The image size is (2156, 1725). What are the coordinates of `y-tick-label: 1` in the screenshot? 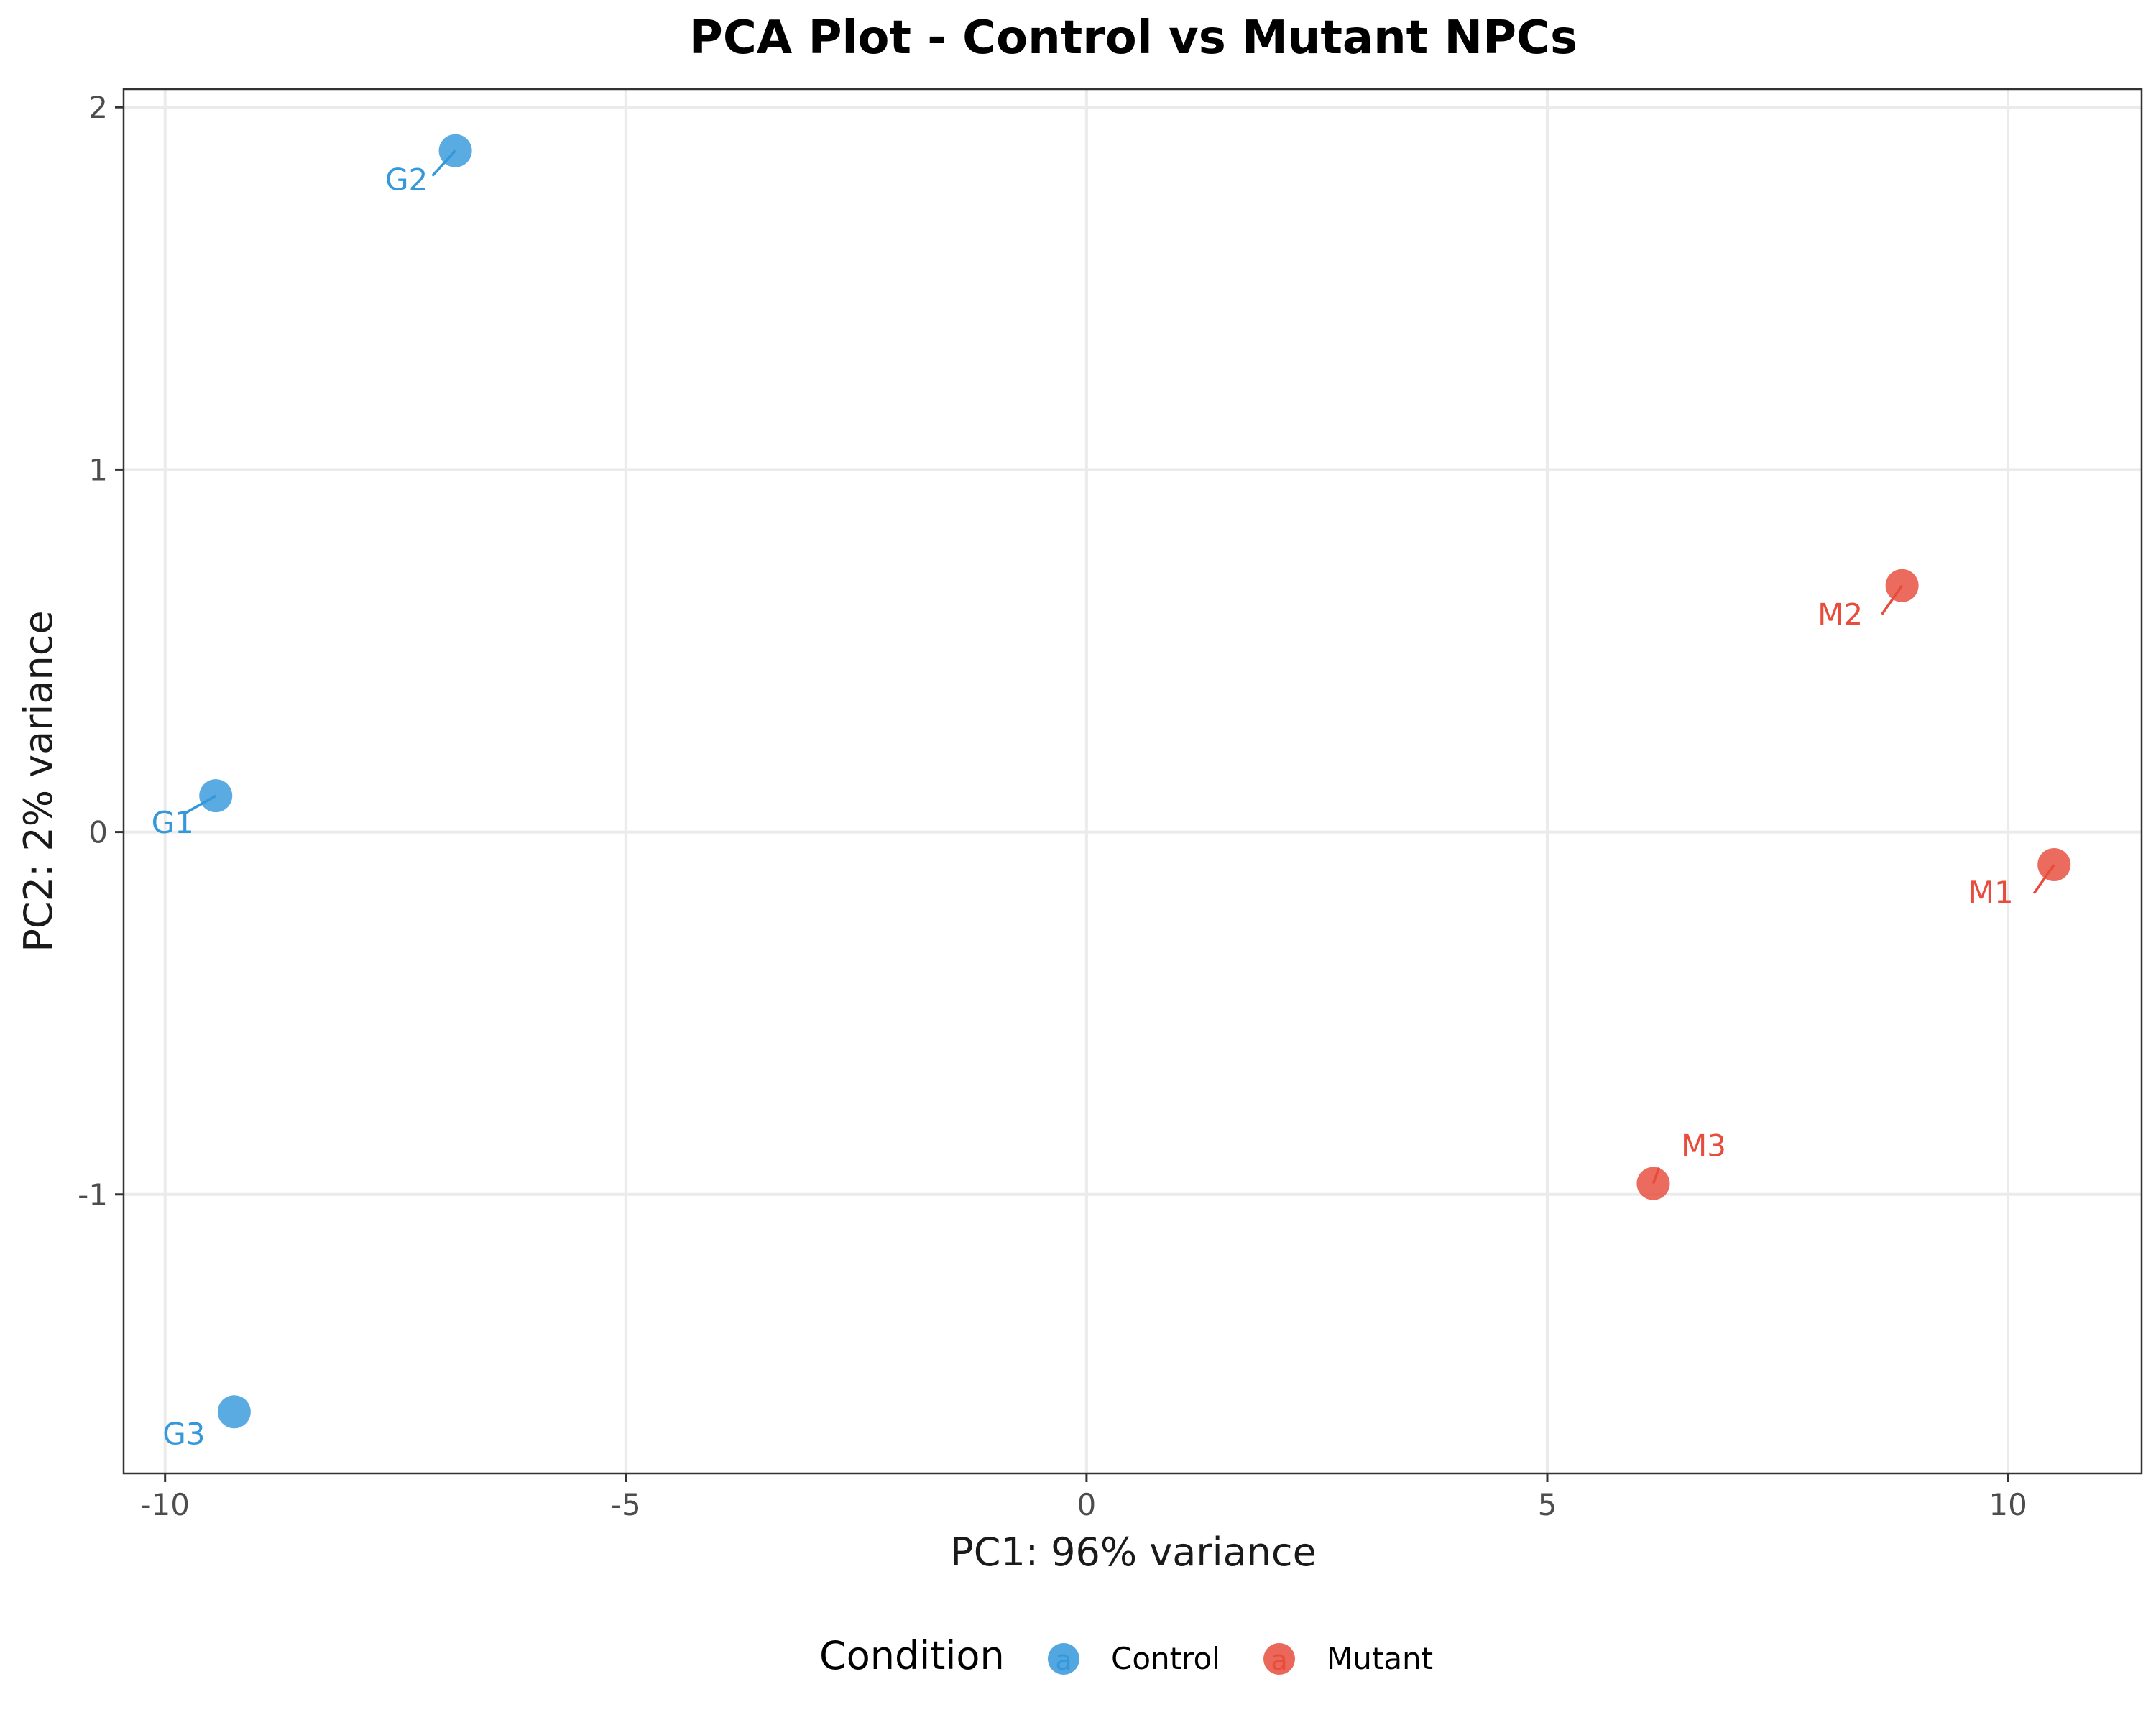 It's located at (98, 469).